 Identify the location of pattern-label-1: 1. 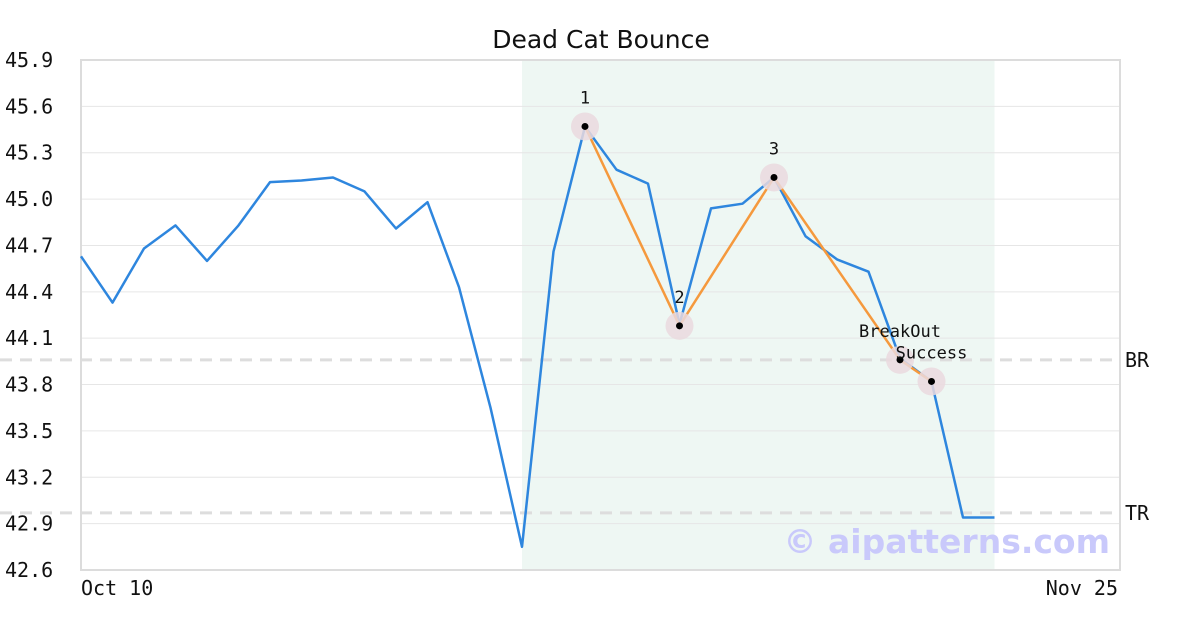
(585, 98).